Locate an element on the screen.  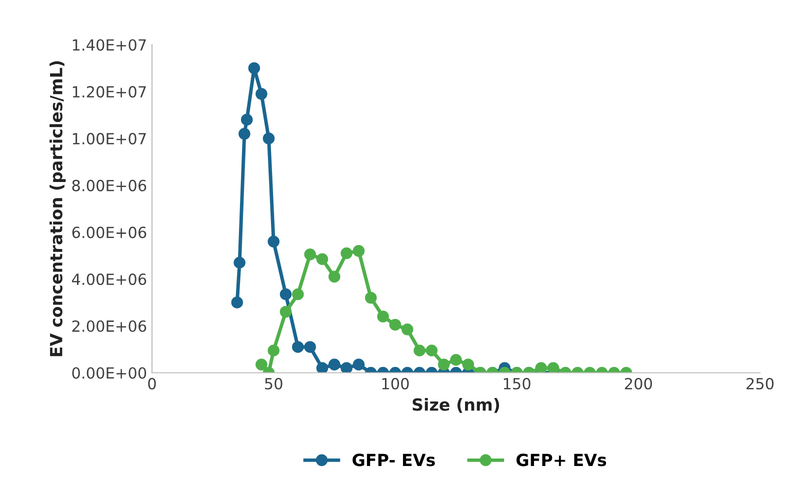
y-tick-label: 6.00E+06 is located at coordinates (109, 232).